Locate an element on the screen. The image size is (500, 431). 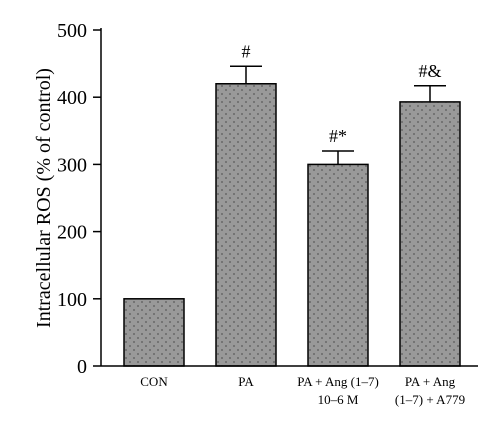
y-tick-label: 200 is located at coordinates (72, 233).